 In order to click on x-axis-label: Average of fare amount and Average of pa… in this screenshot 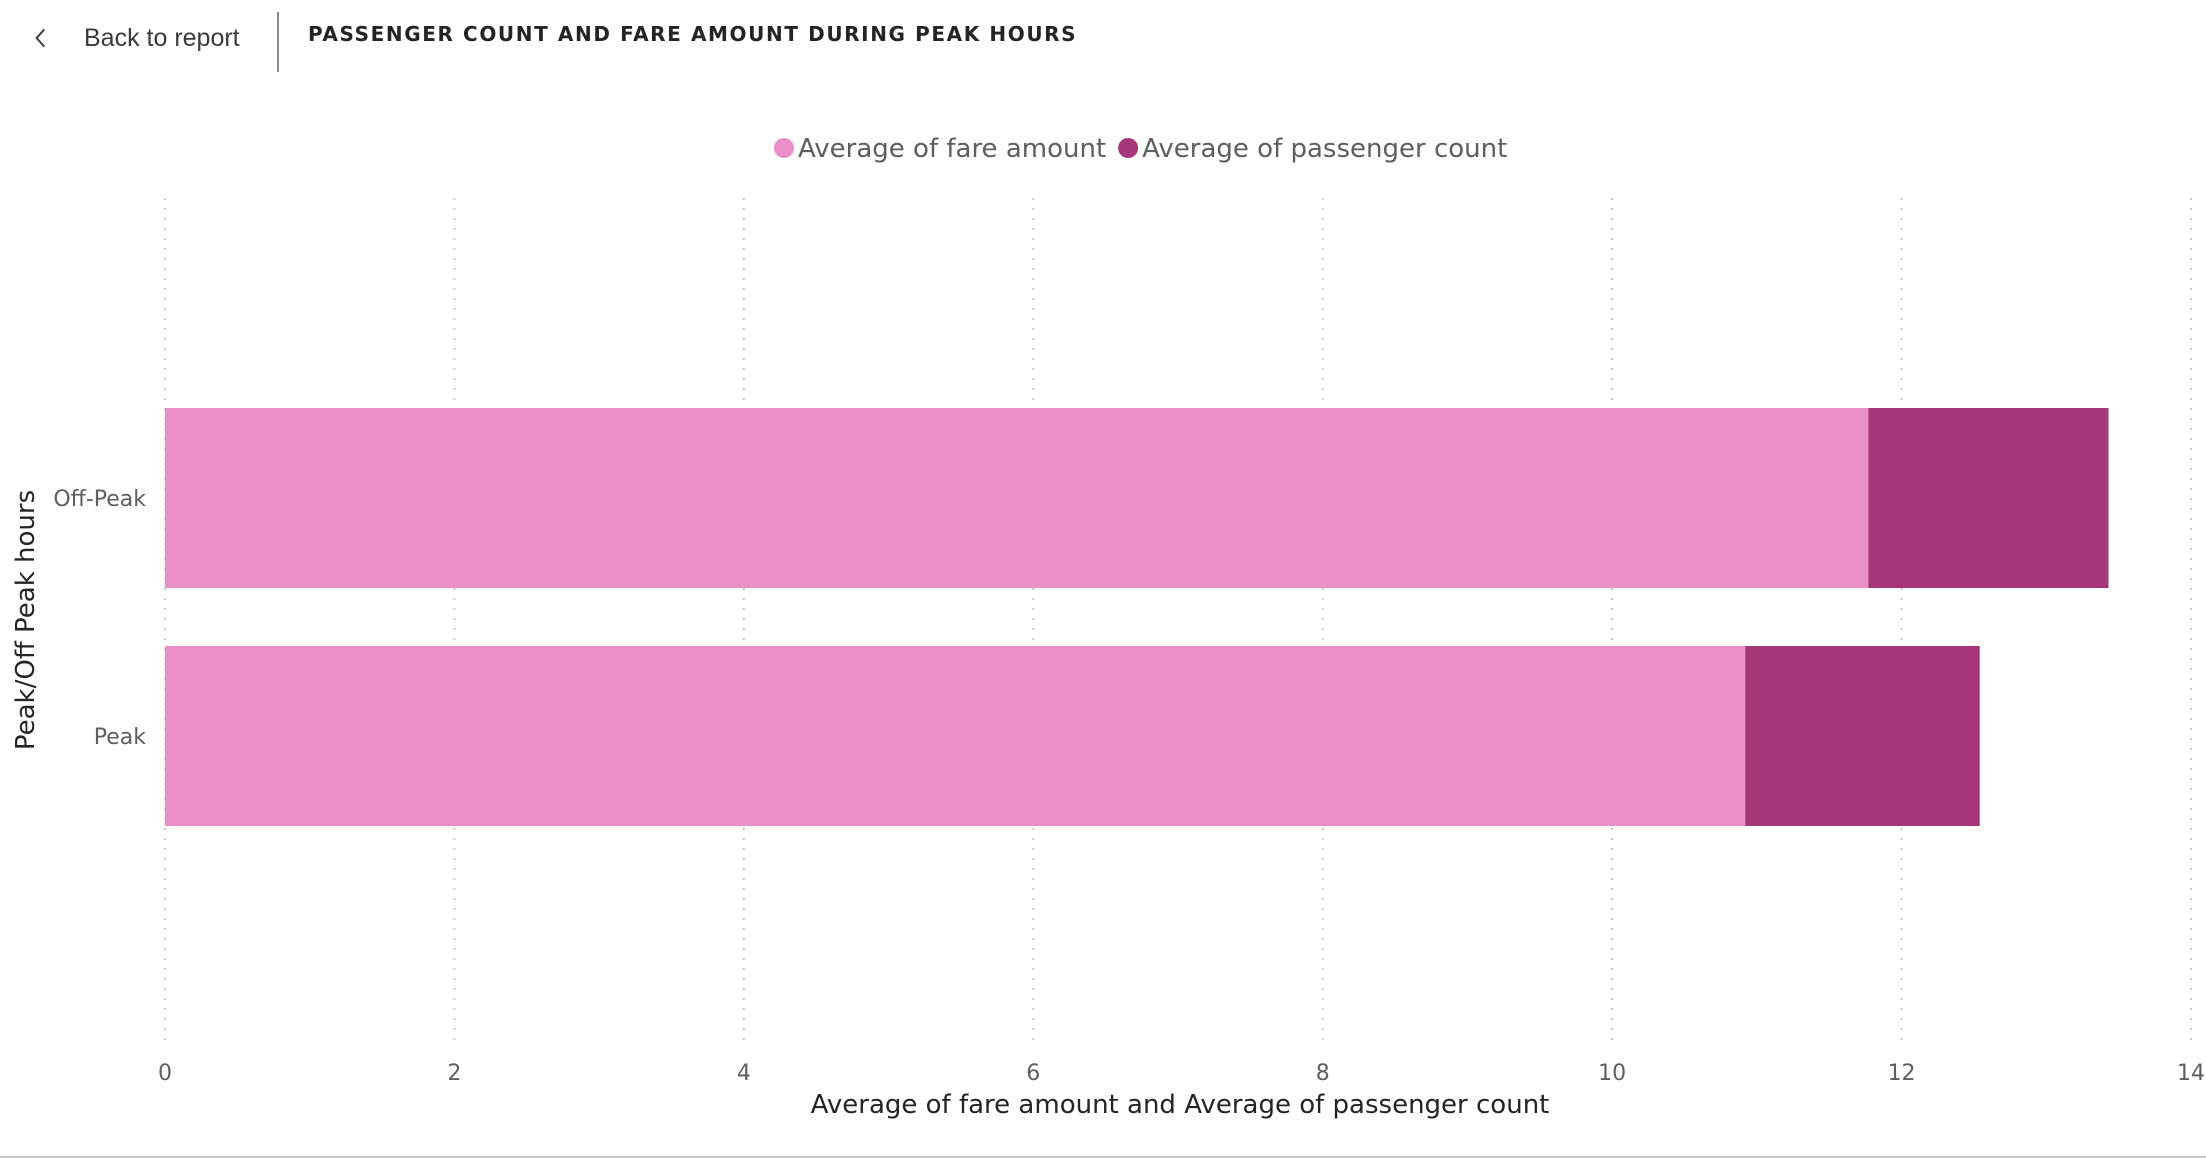, I will do `click(1180, 1105)`.